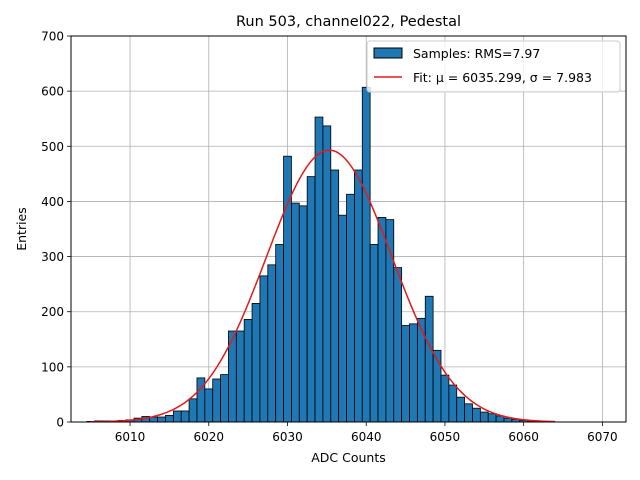 The height and width of the screenshot is (480, 640). I want to click on x-tick-label: 6060, so click(523, 437).